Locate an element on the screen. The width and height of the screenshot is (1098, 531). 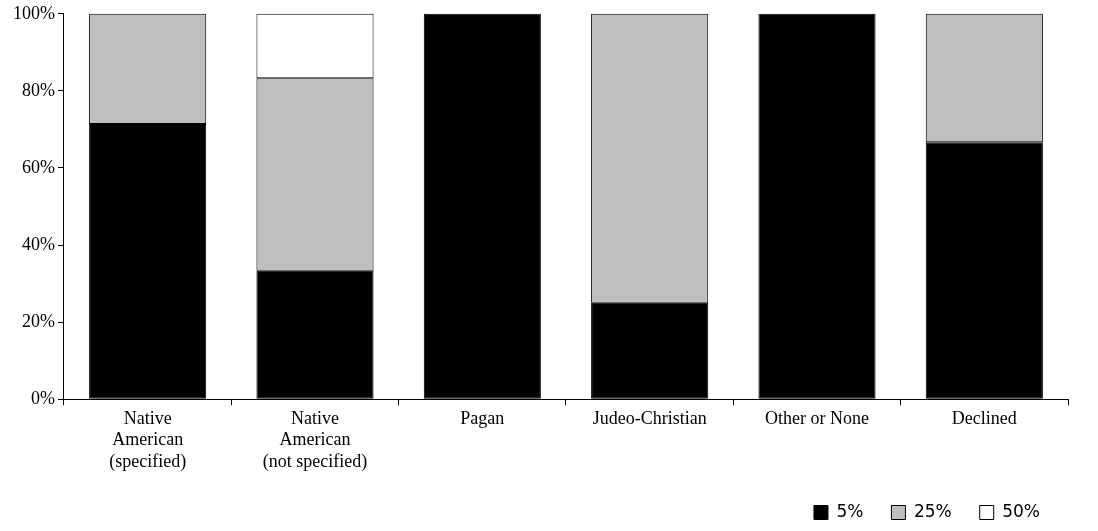
x-tick-label: Native American (specified) is located at coordinates (148, 439).